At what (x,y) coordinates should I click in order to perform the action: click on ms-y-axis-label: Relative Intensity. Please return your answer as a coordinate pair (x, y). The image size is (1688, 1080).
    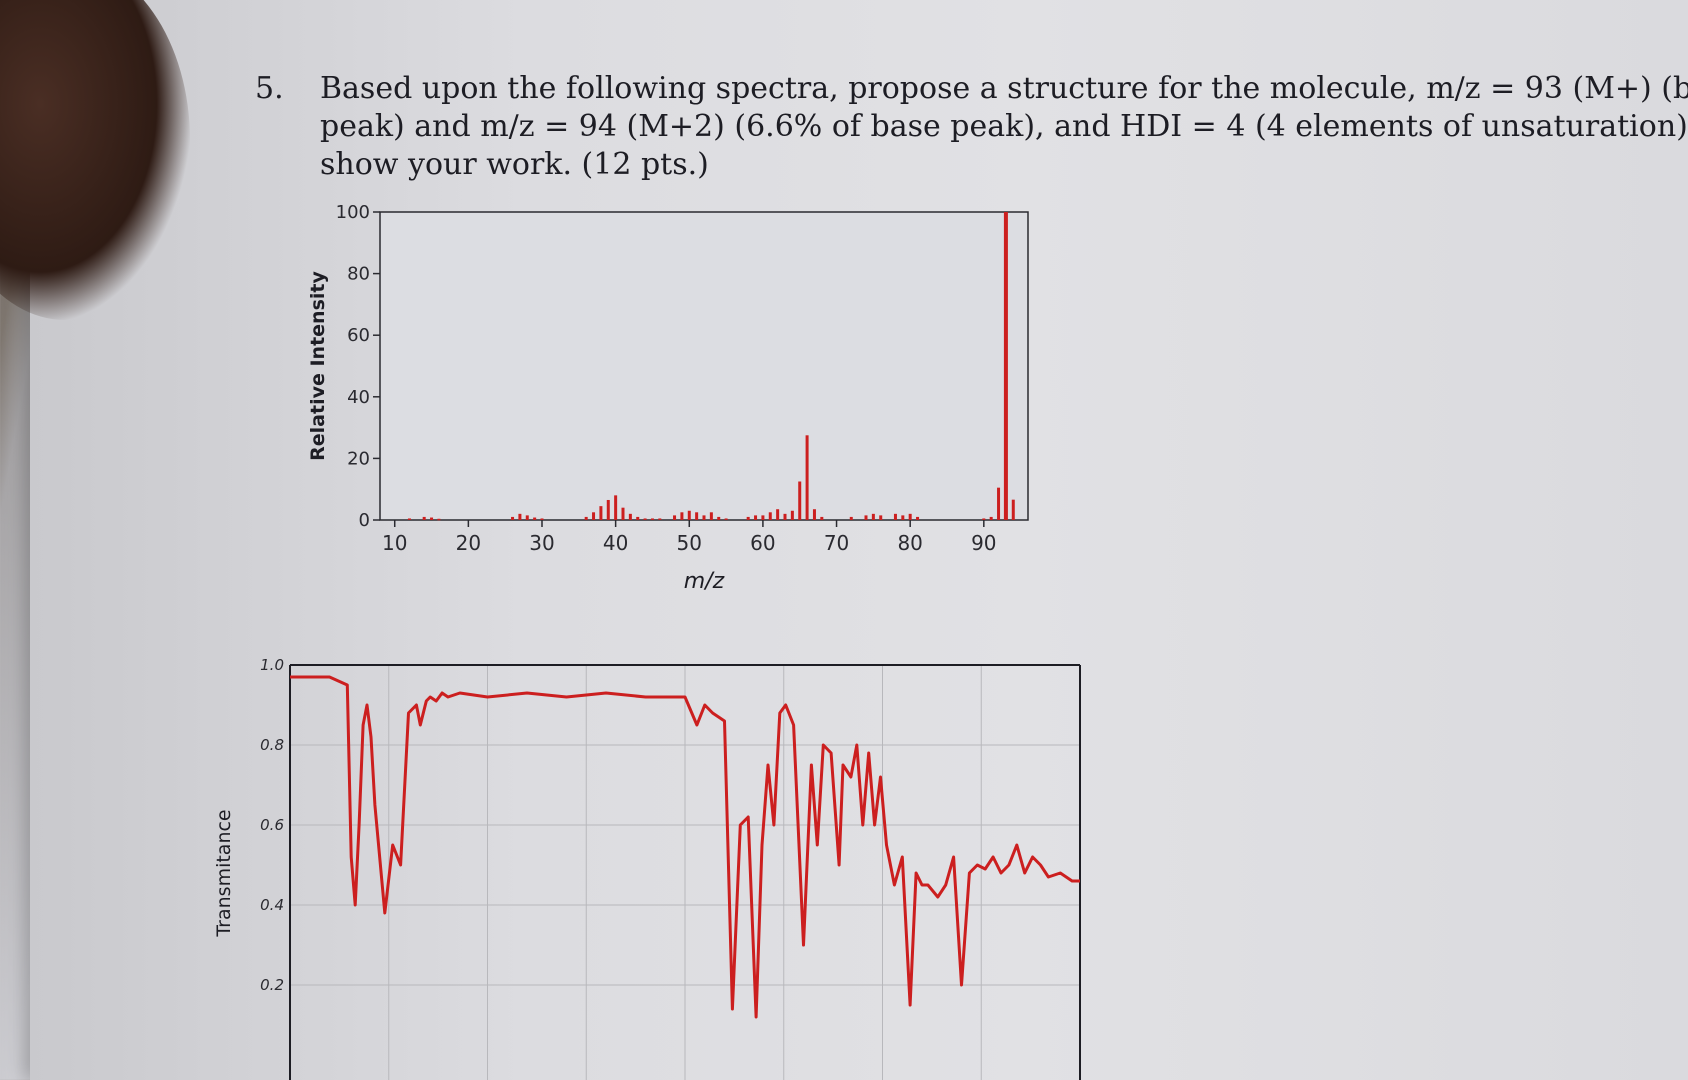
    Looking at the image, I should click on (318, 366).